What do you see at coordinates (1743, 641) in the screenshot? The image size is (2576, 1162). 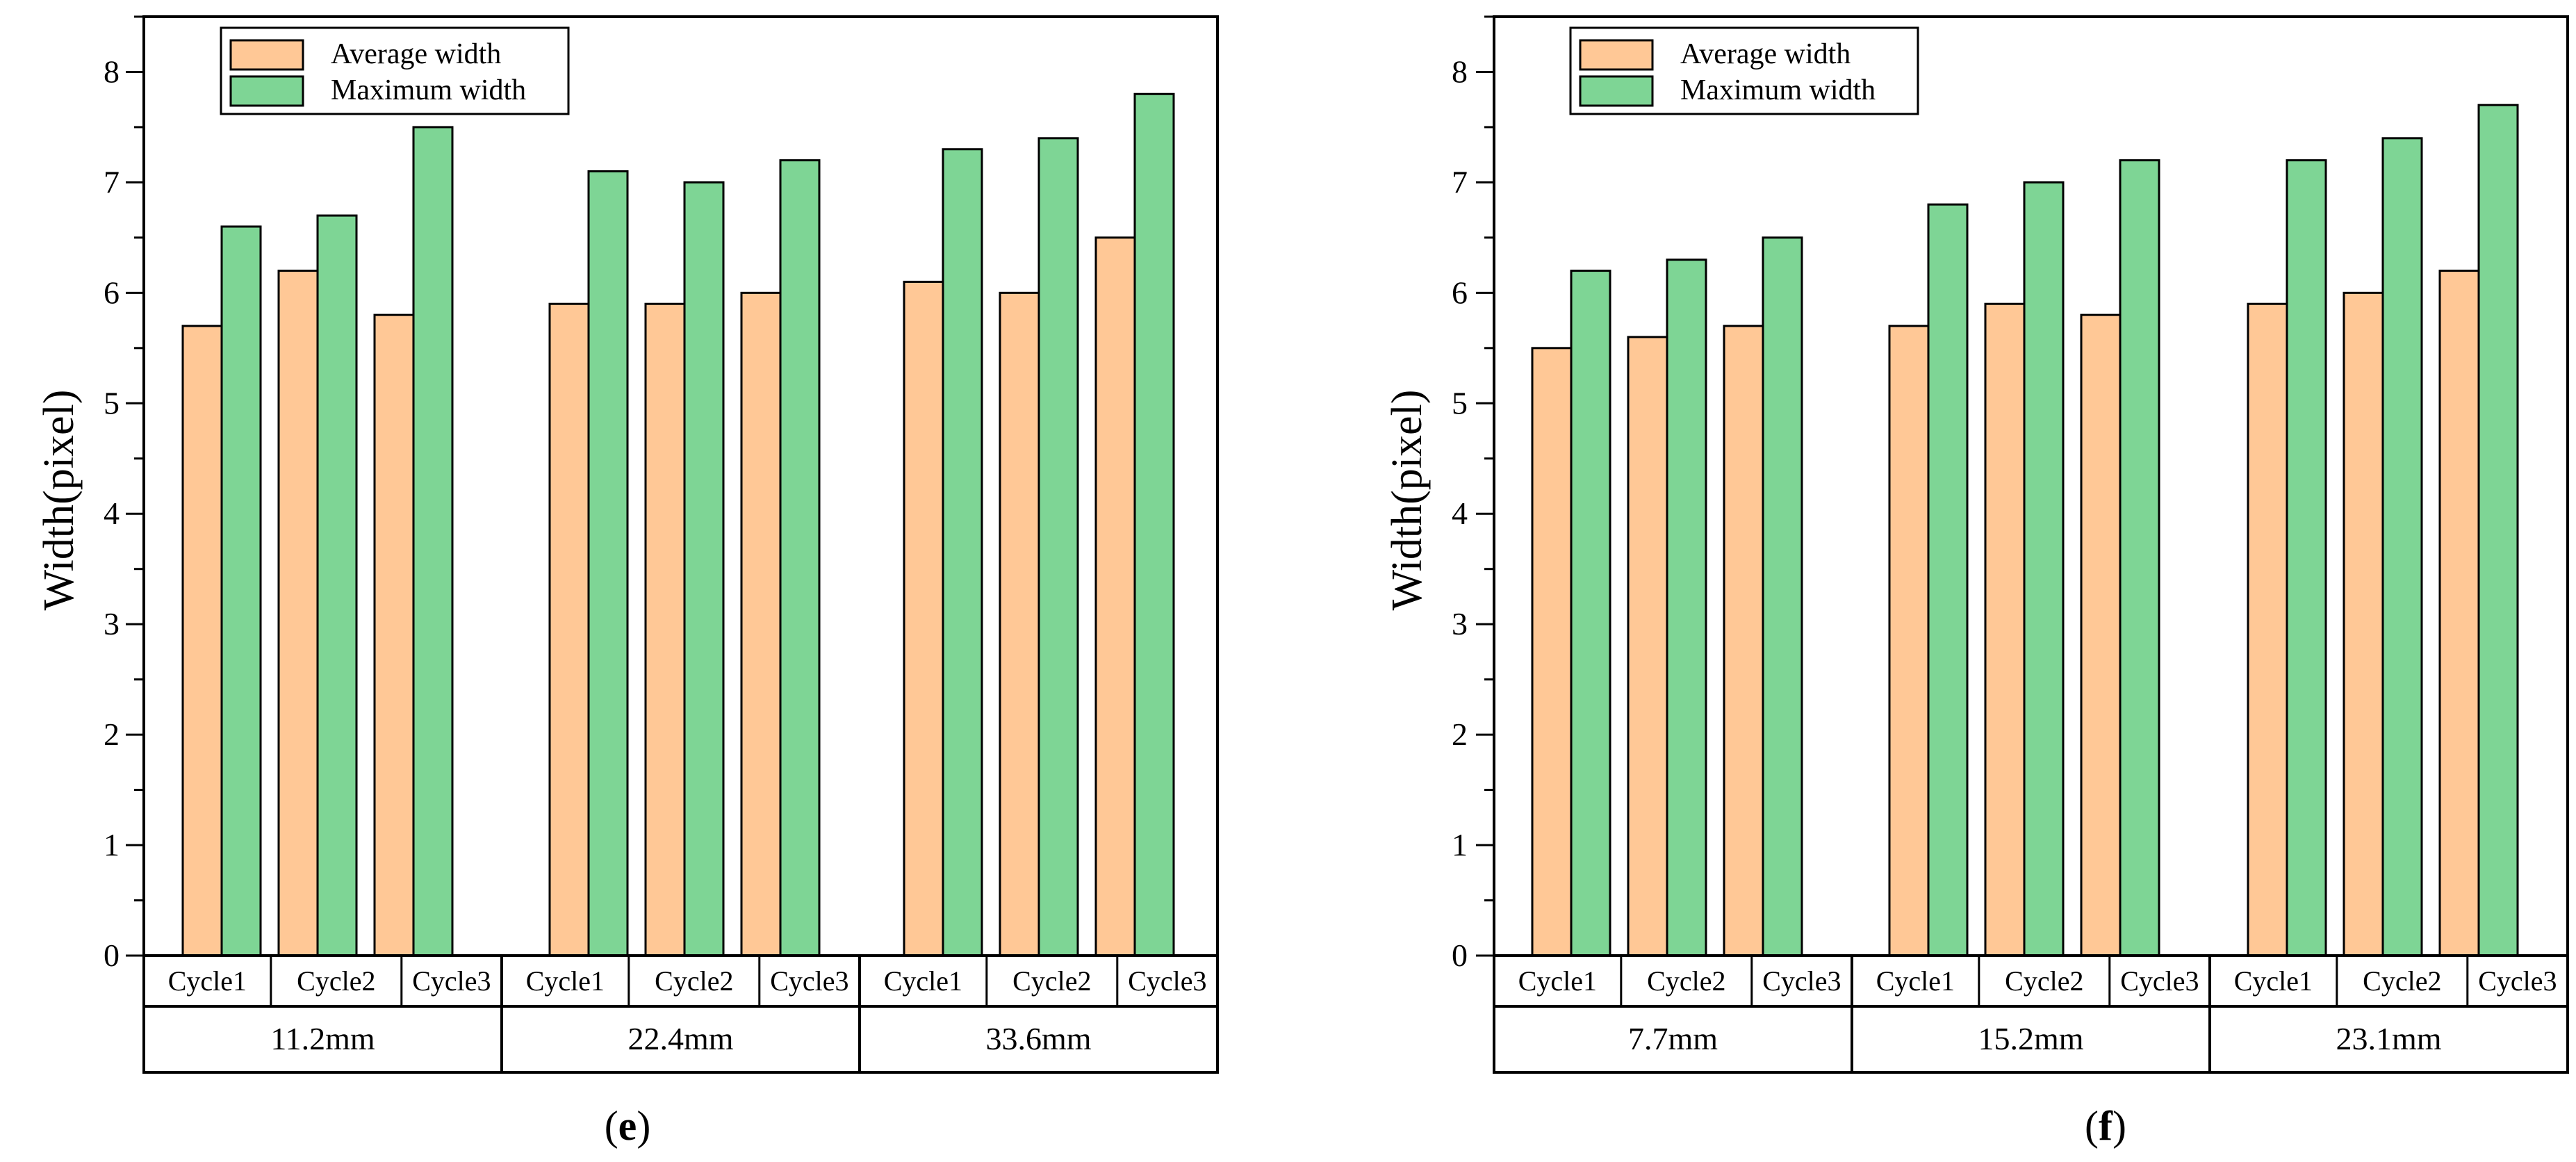 I see `bar-average-7.7mm-Cycle3` at bounding box center [1743, 641].